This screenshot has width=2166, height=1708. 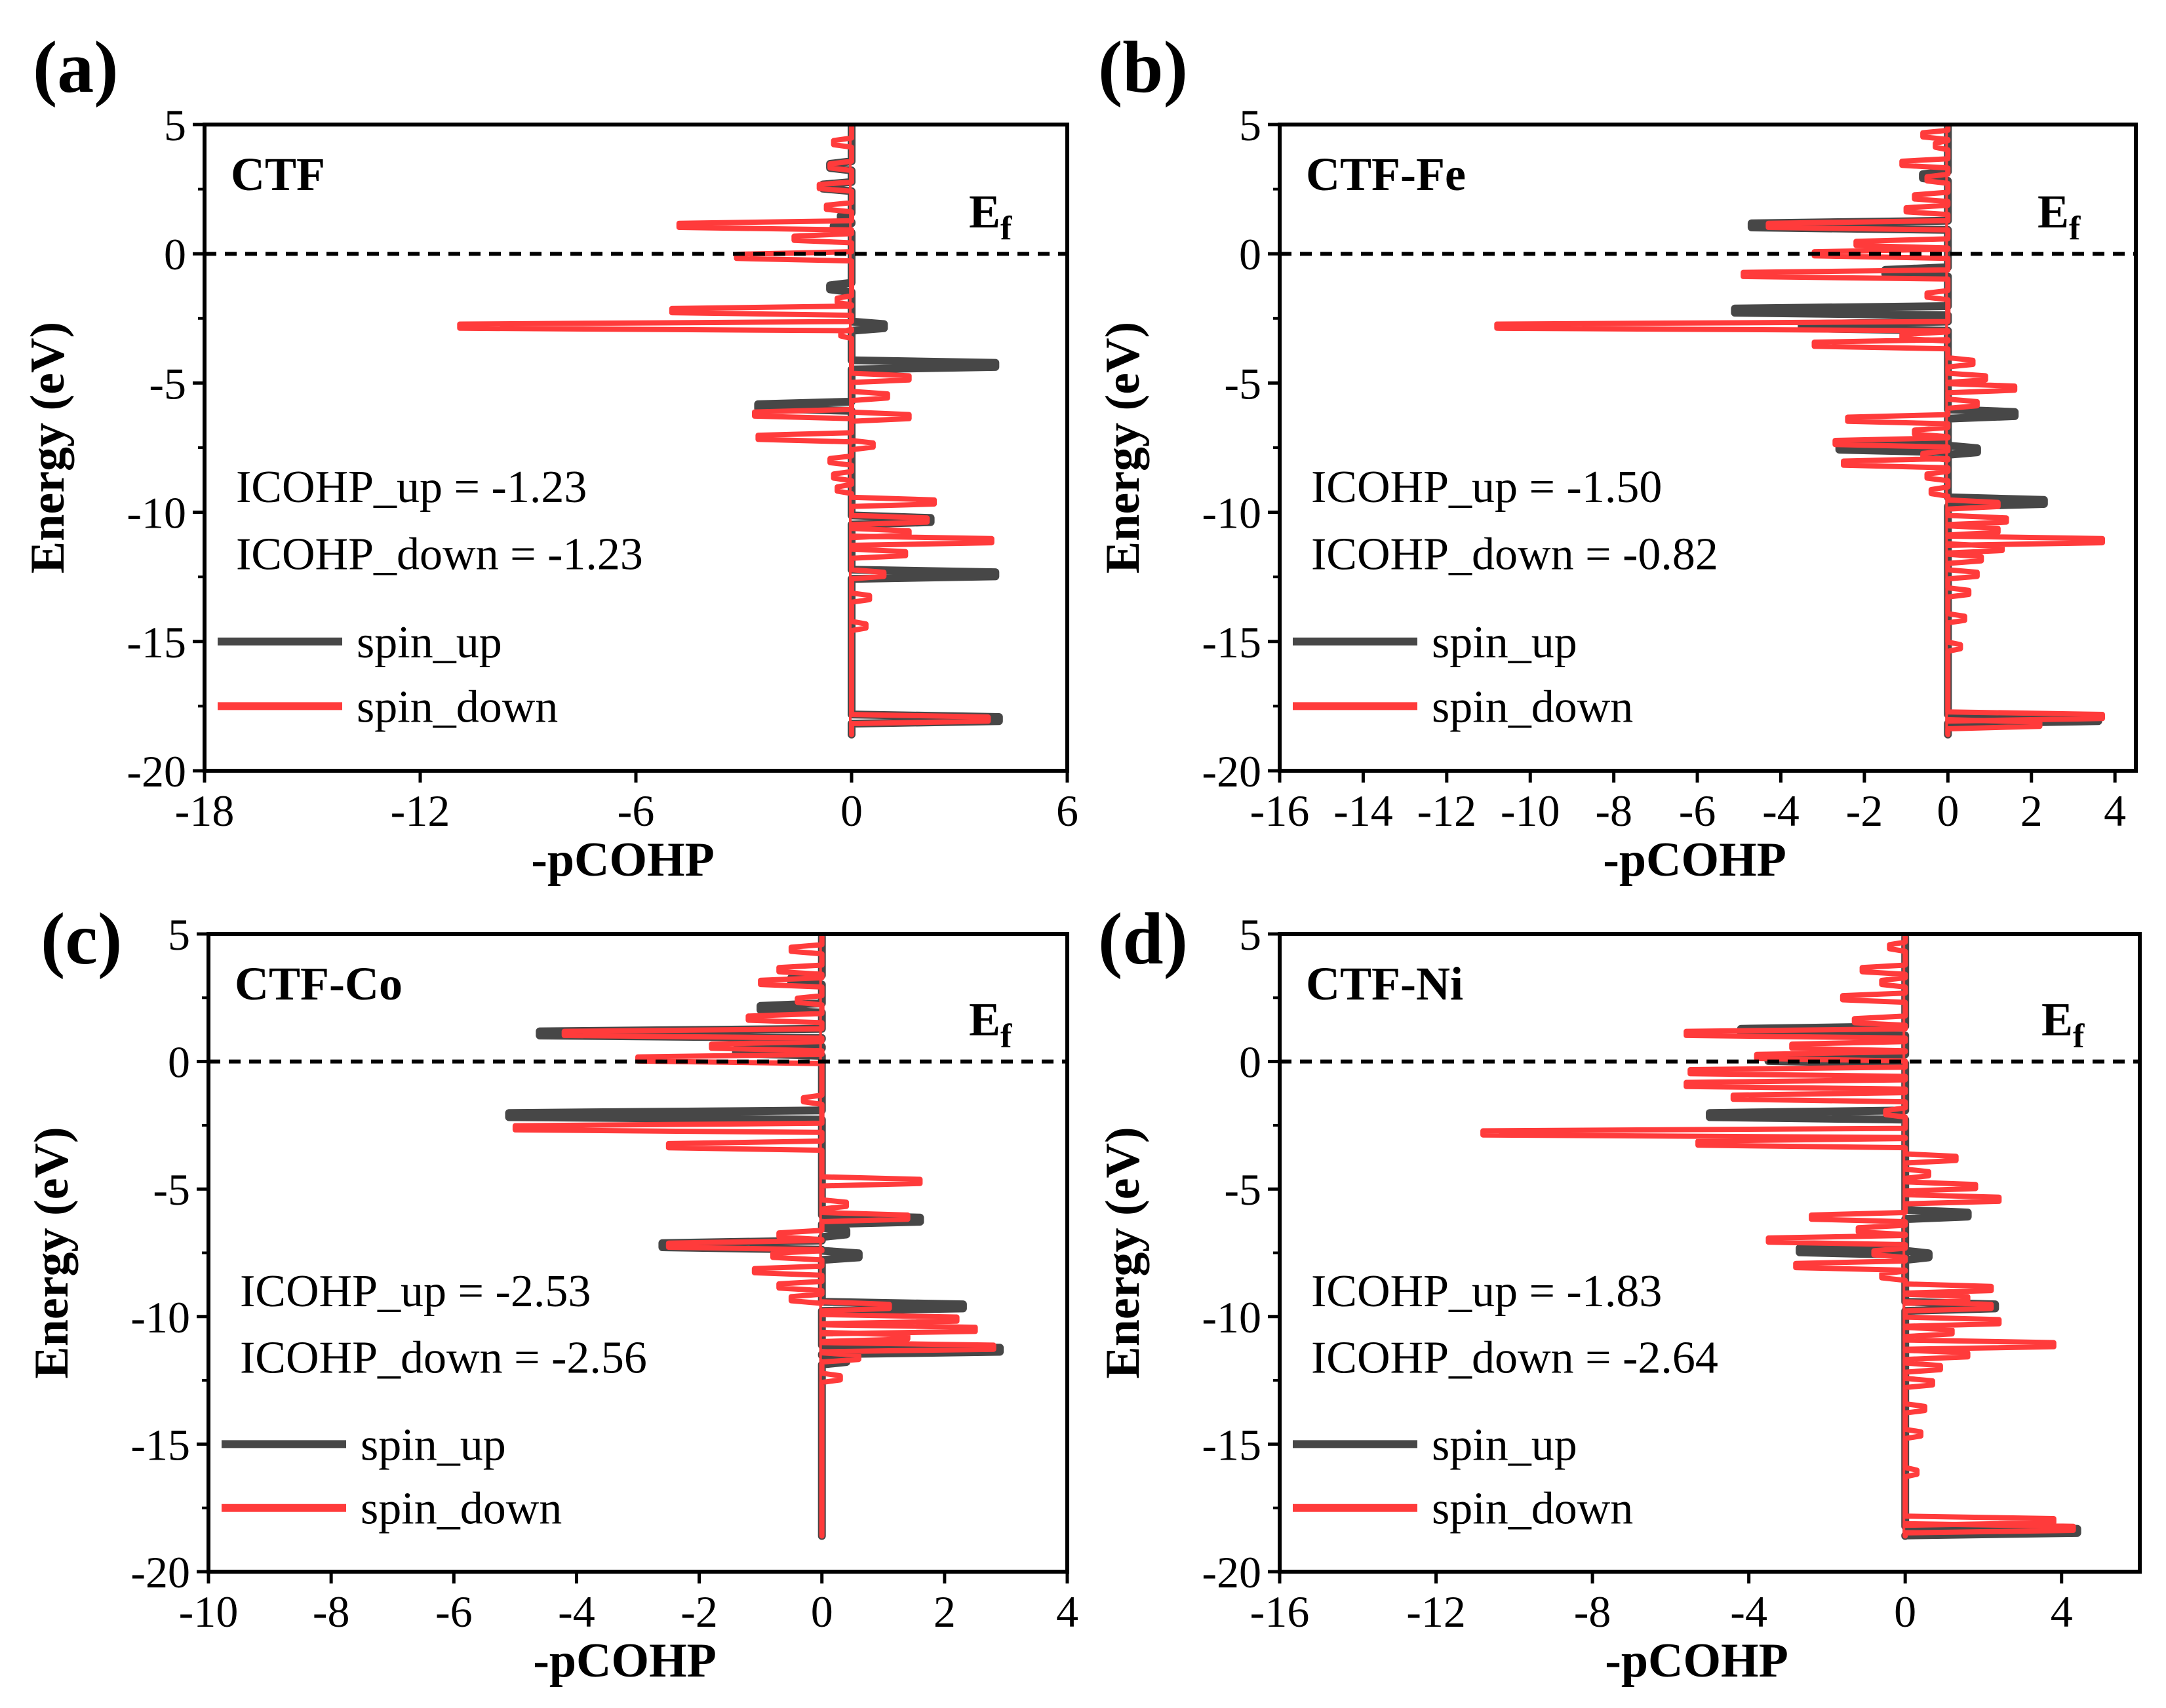 I want to click on icohp-up-annotation: ICOHP_up = -1.83, so click(x=1487, y=1291).